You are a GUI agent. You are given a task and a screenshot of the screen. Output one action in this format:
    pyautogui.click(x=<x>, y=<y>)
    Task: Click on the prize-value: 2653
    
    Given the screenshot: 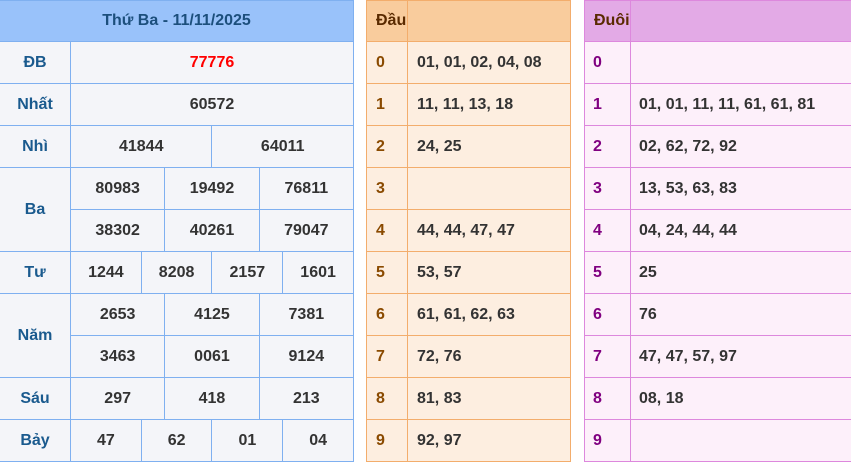 What is the action you would take?
    pyautogui.click(x=117, y=314)
    